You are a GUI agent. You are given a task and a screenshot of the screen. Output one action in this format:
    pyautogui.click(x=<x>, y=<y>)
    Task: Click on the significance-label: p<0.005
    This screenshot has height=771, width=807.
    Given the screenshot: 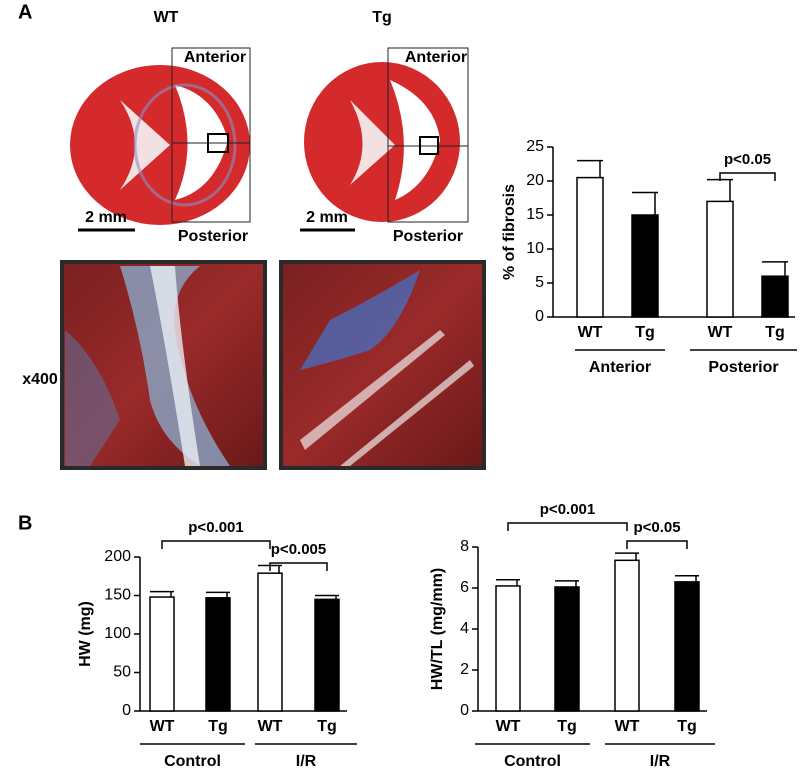 What is the action you would take?
    pyautogui.click(x=298, y=549)
    